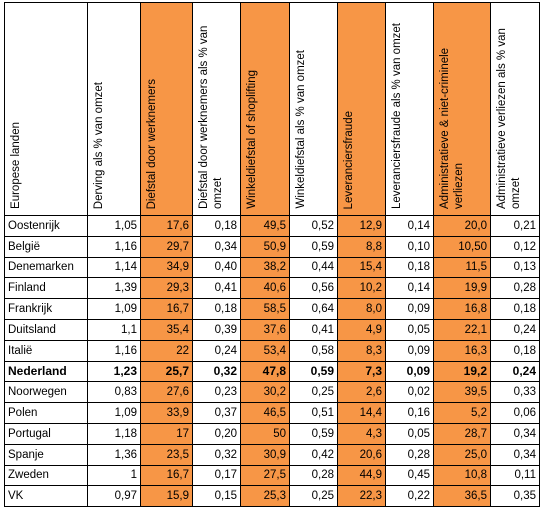 The height and width of the screenshot is (507, 542). I want to click on value-cell: 10,50, so click(462, 246).